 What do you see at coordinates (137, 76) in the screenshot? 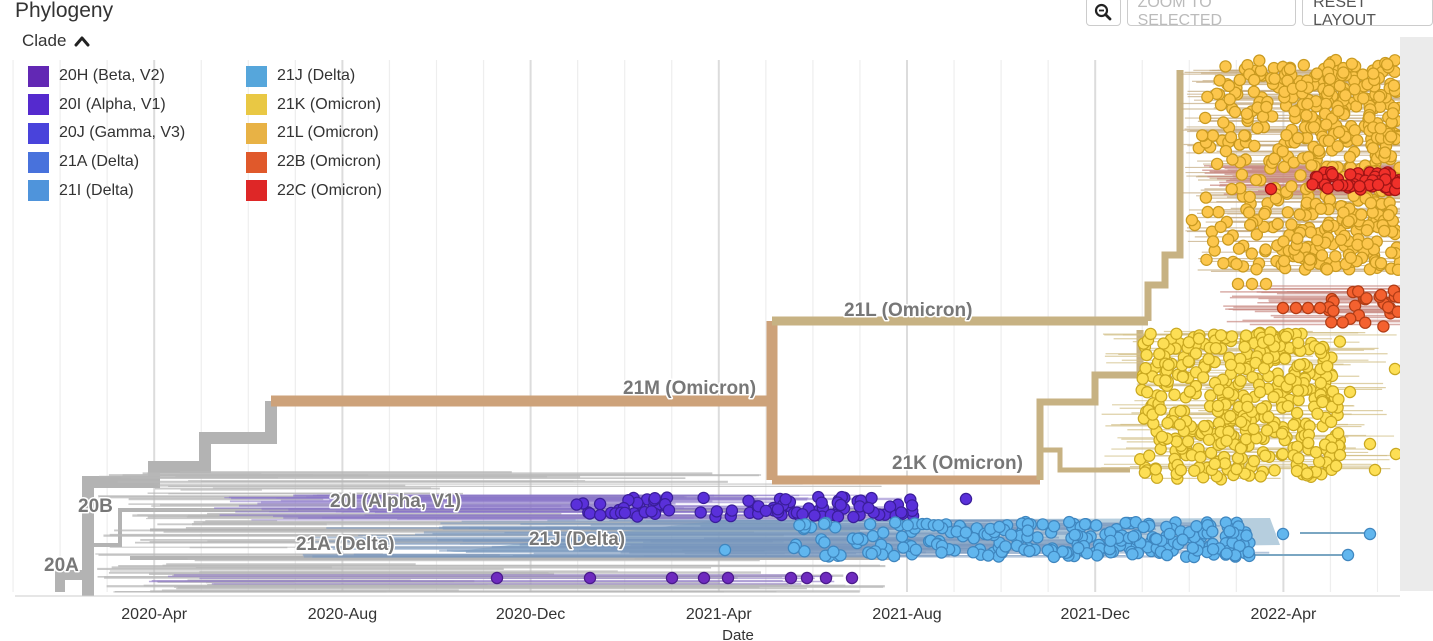
I see `legend-item: 20H (Beta, V2)` at bounding box center [137, 76].